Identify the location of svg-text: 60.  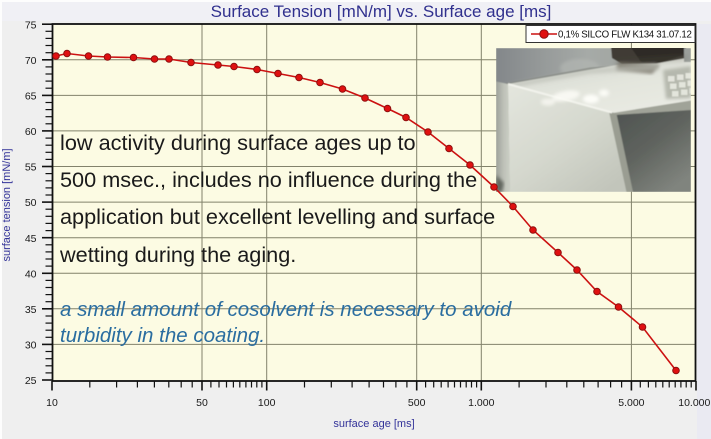
(31, 132).